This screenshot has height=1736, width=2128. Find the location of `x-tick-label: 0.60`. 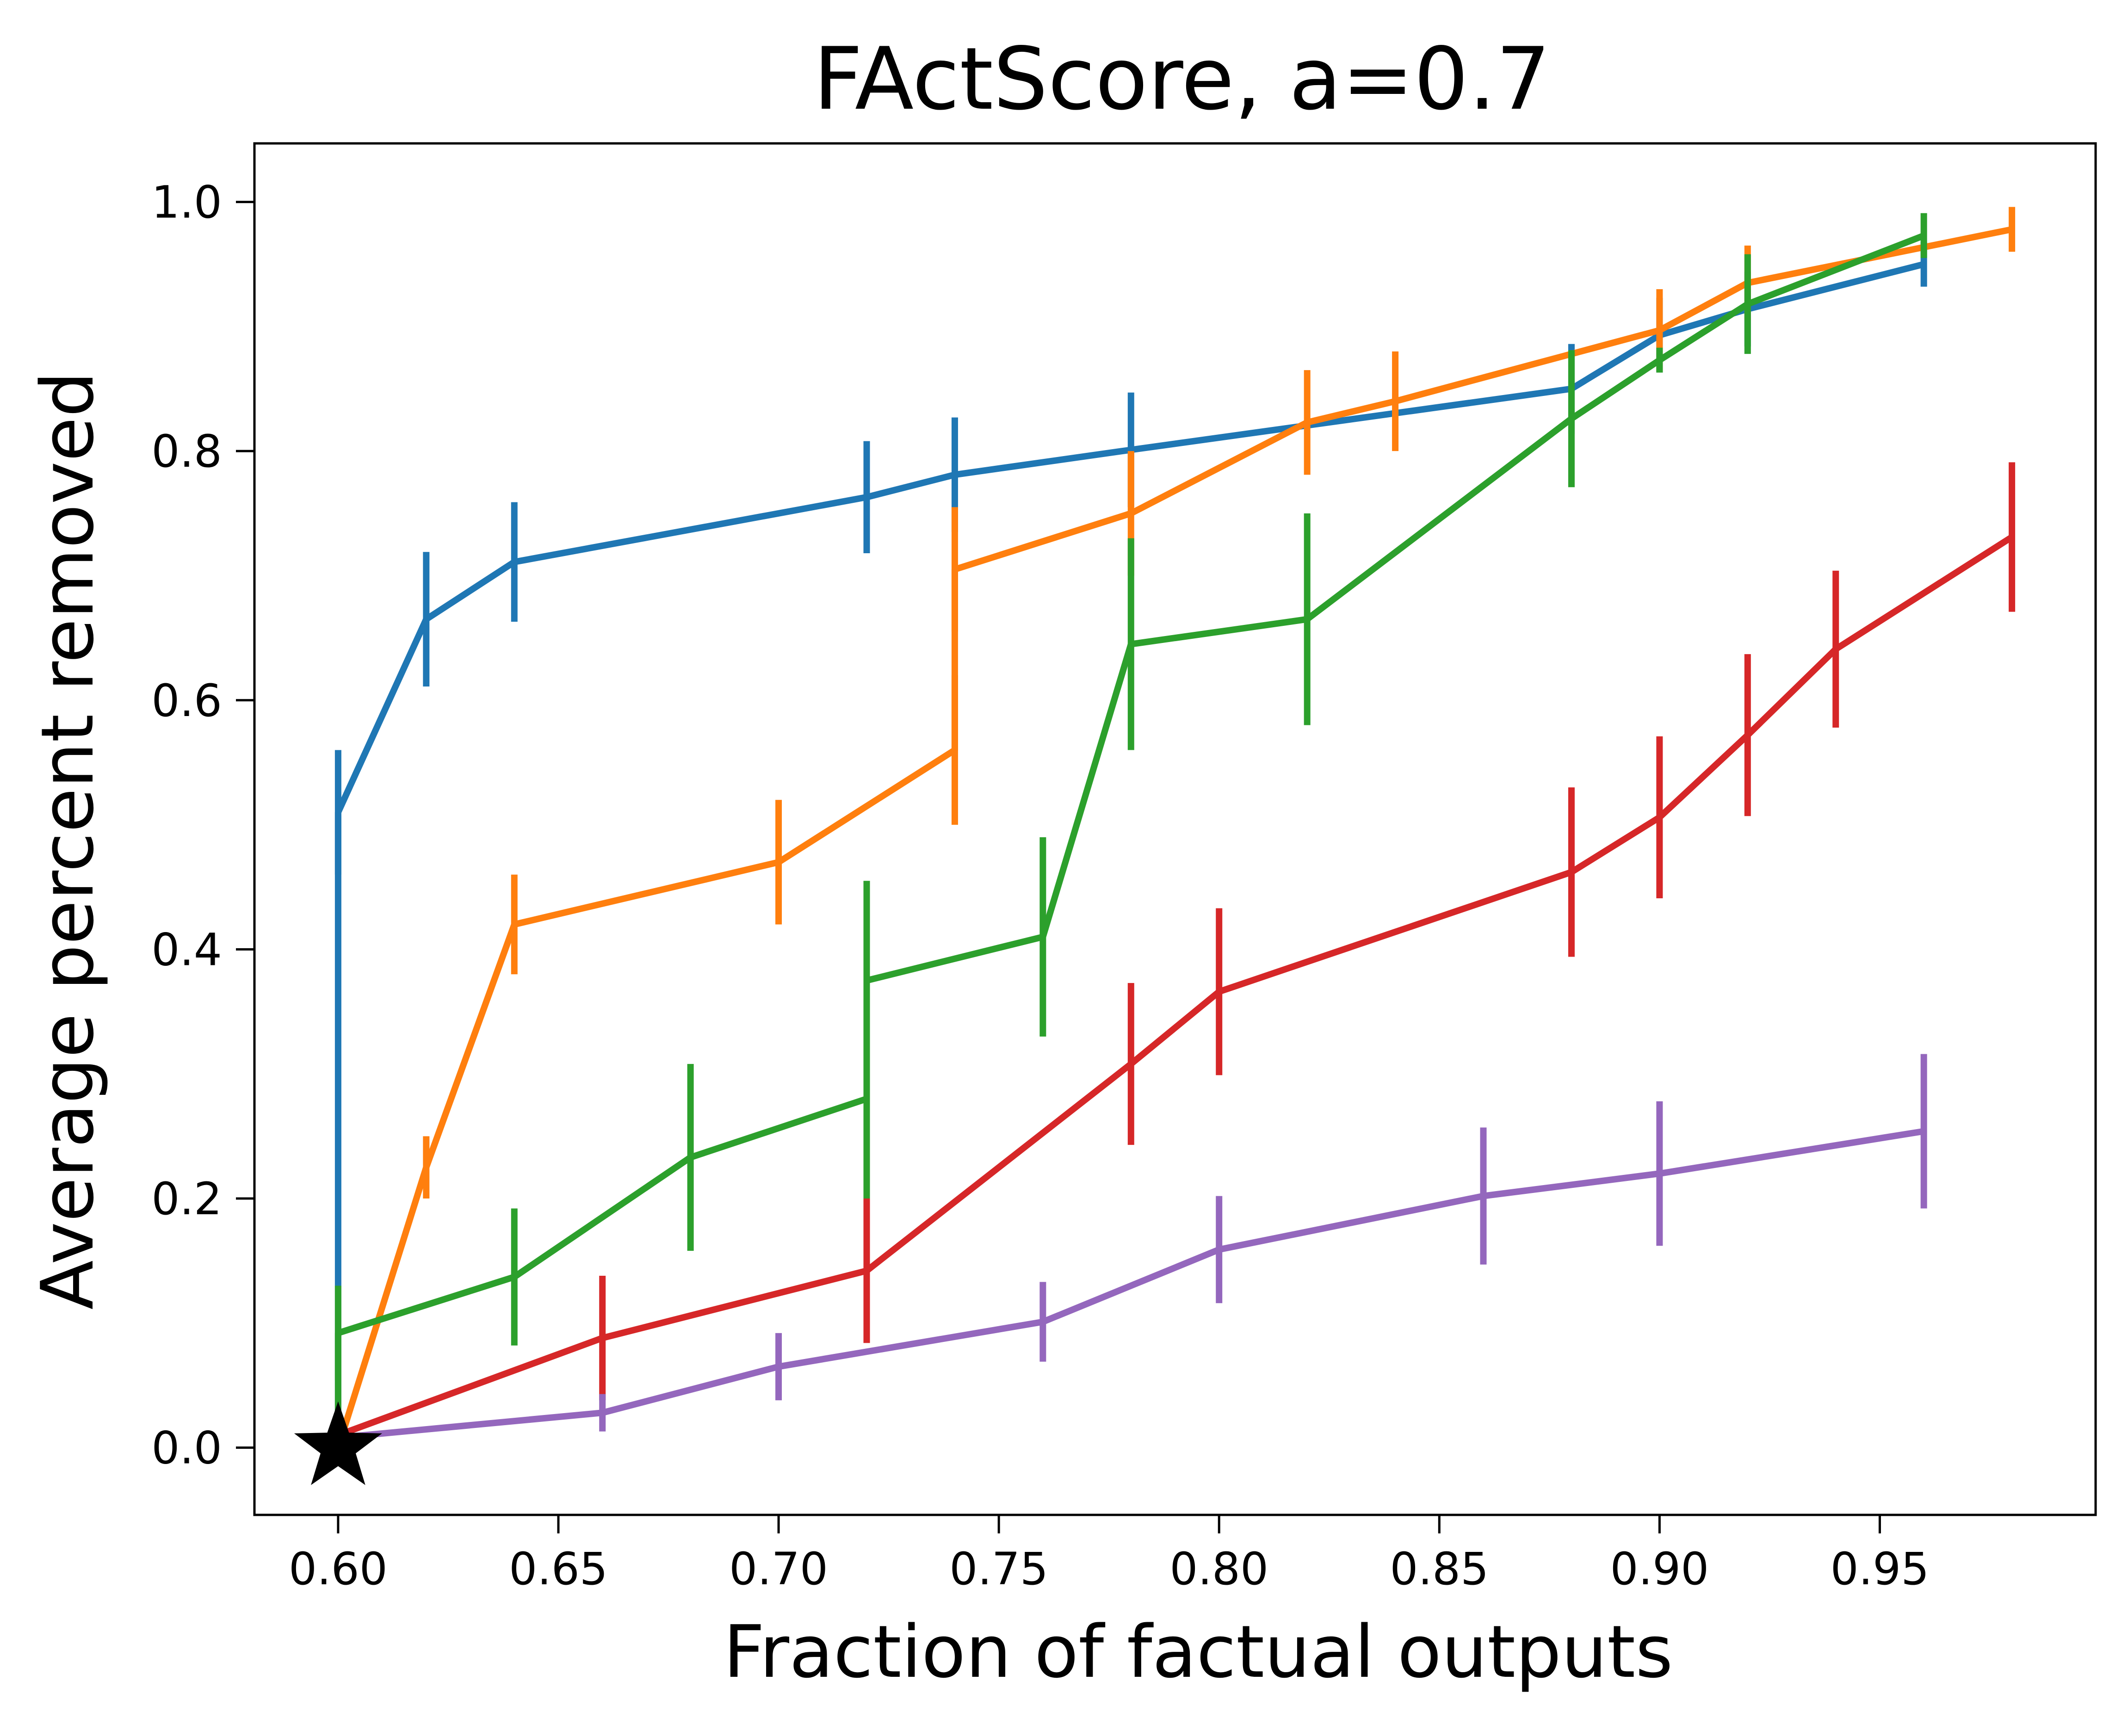

x-tick-label: 0.60 is located at coordinates (338, 1569).